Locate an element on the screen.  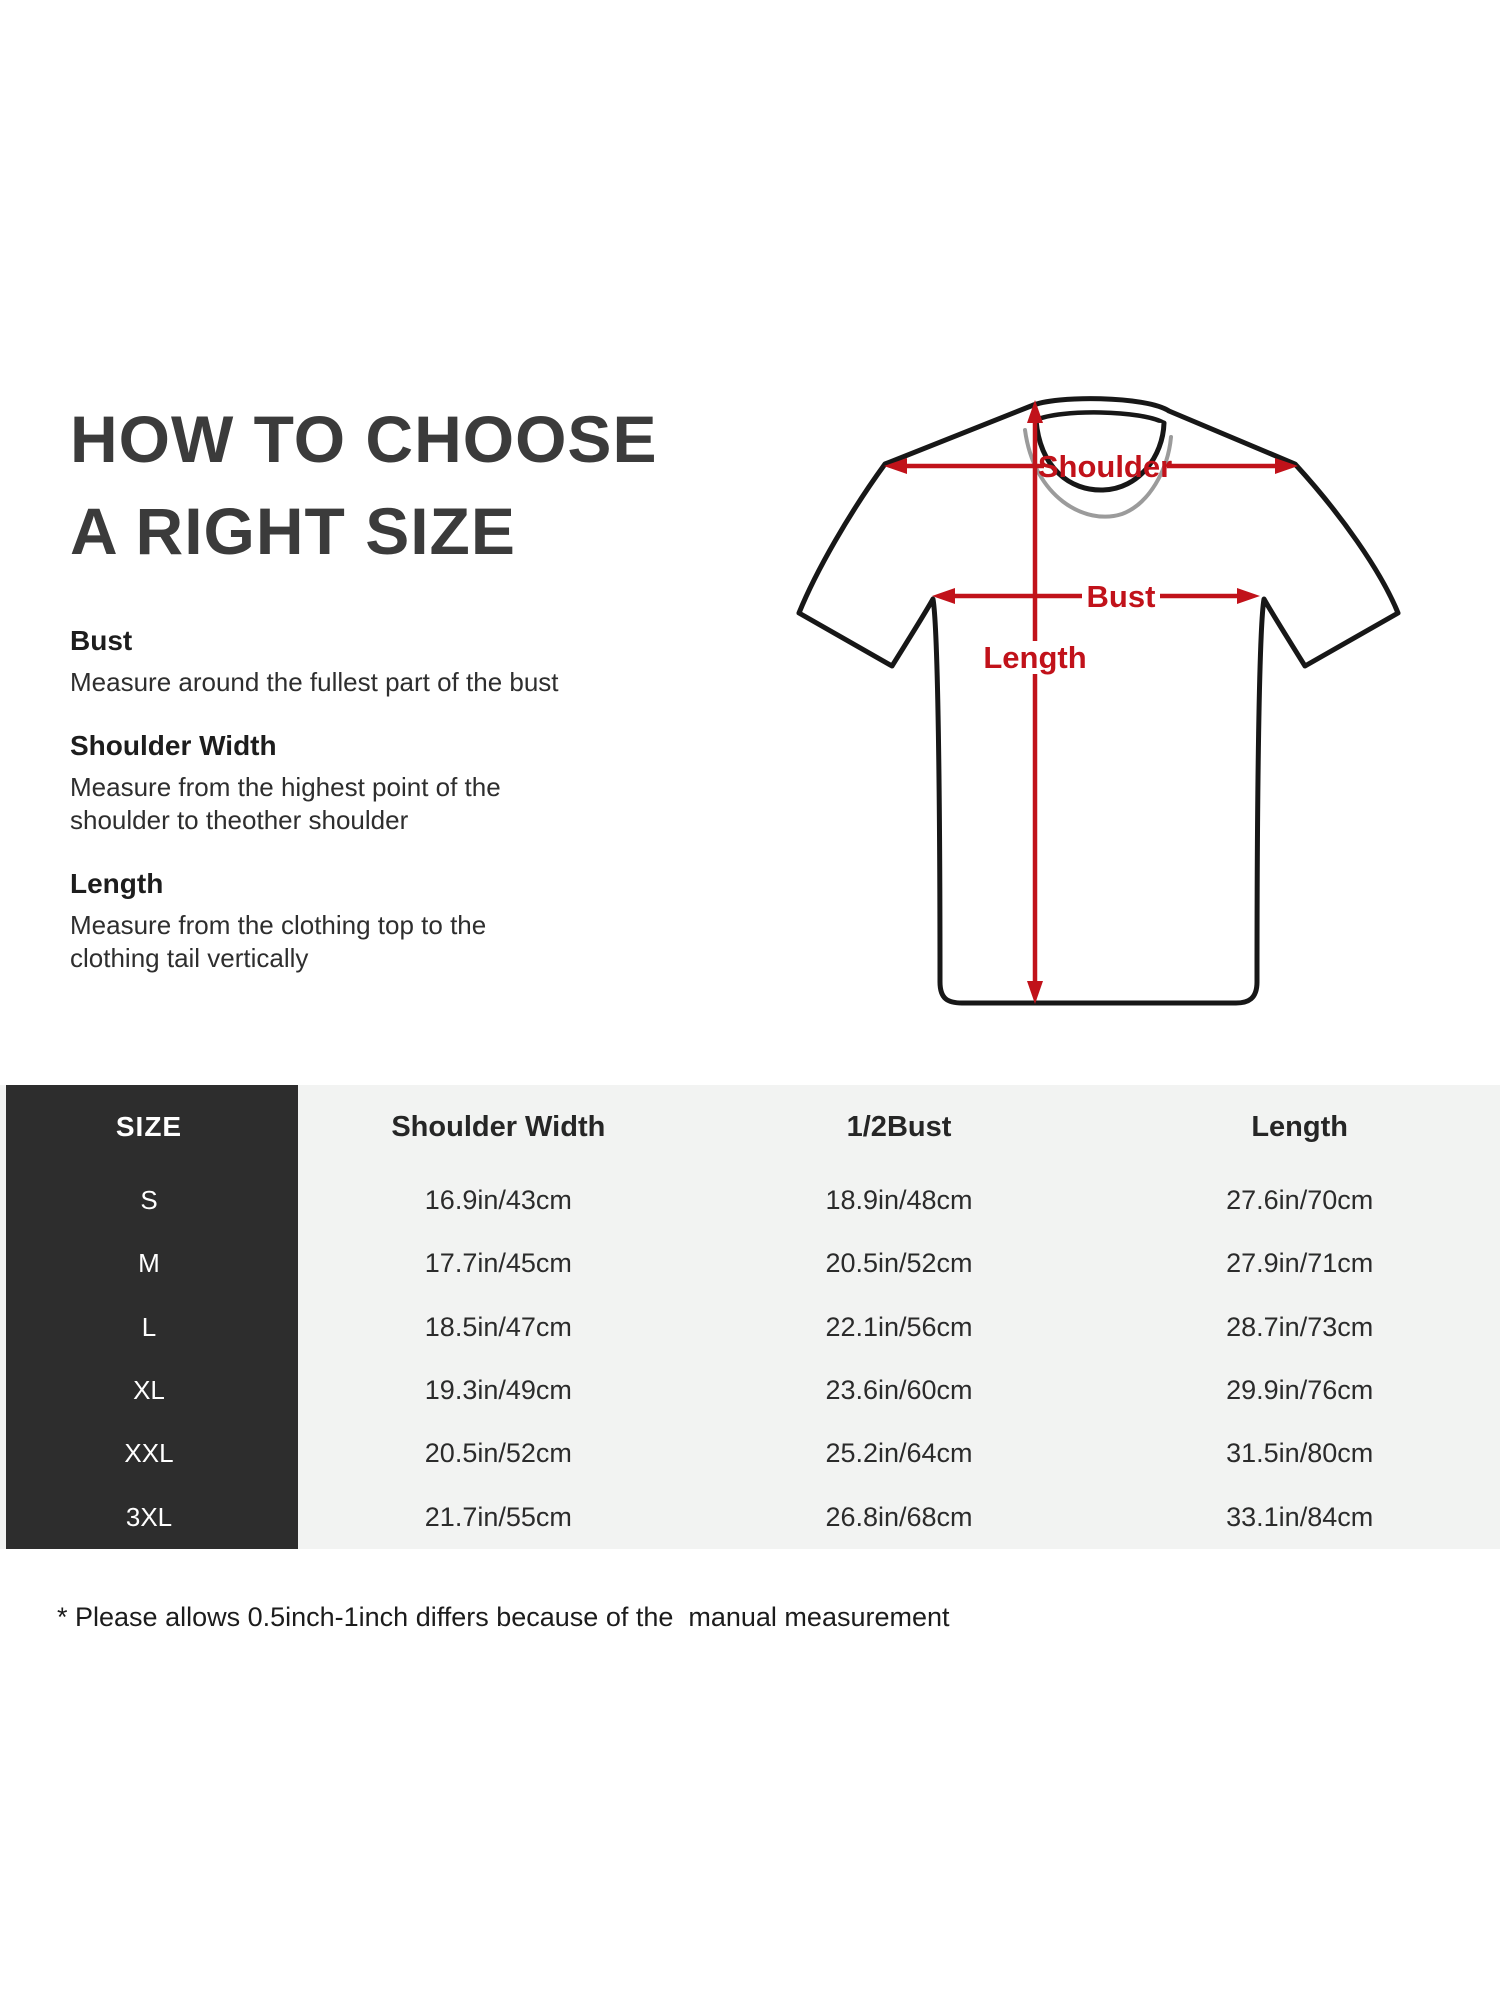
shoulder-value: 16.9in/43cm is located at coordinates (498, 1200).